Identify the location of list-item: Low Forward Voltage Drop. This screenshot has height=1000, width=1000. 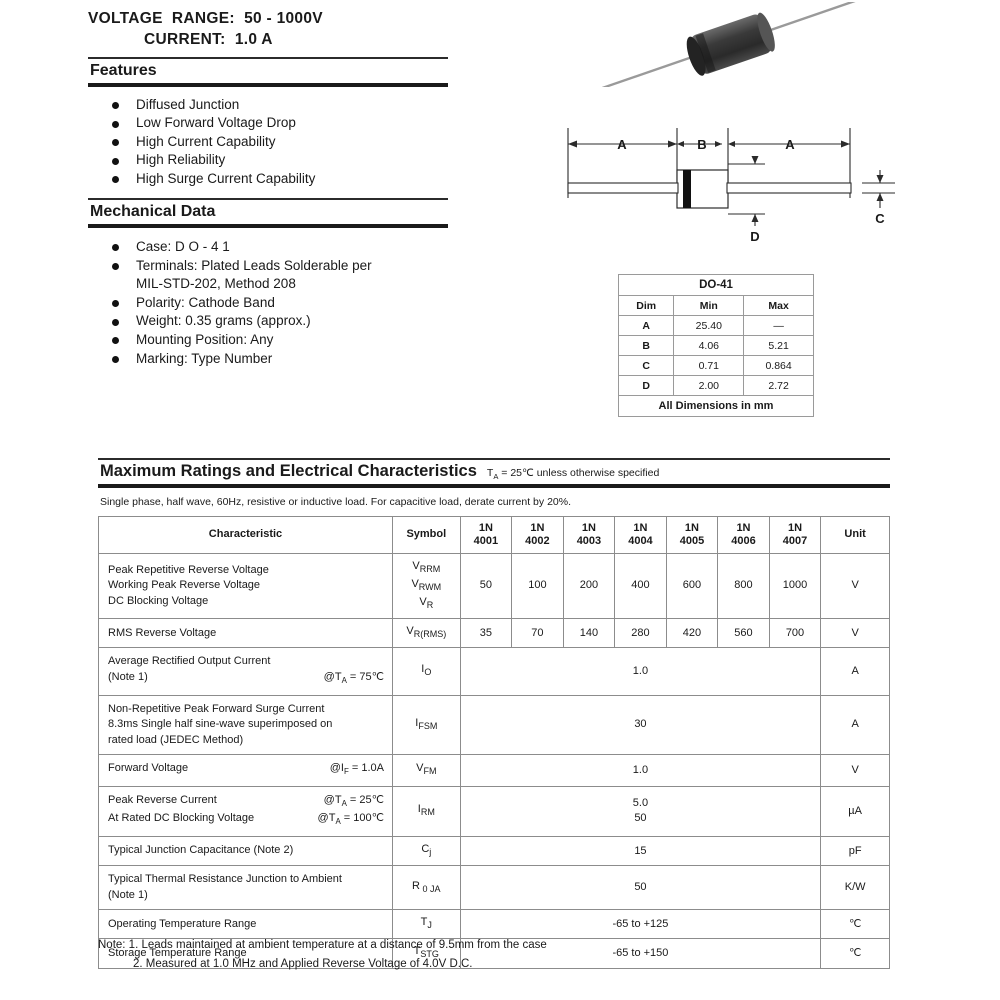
(268, 123).